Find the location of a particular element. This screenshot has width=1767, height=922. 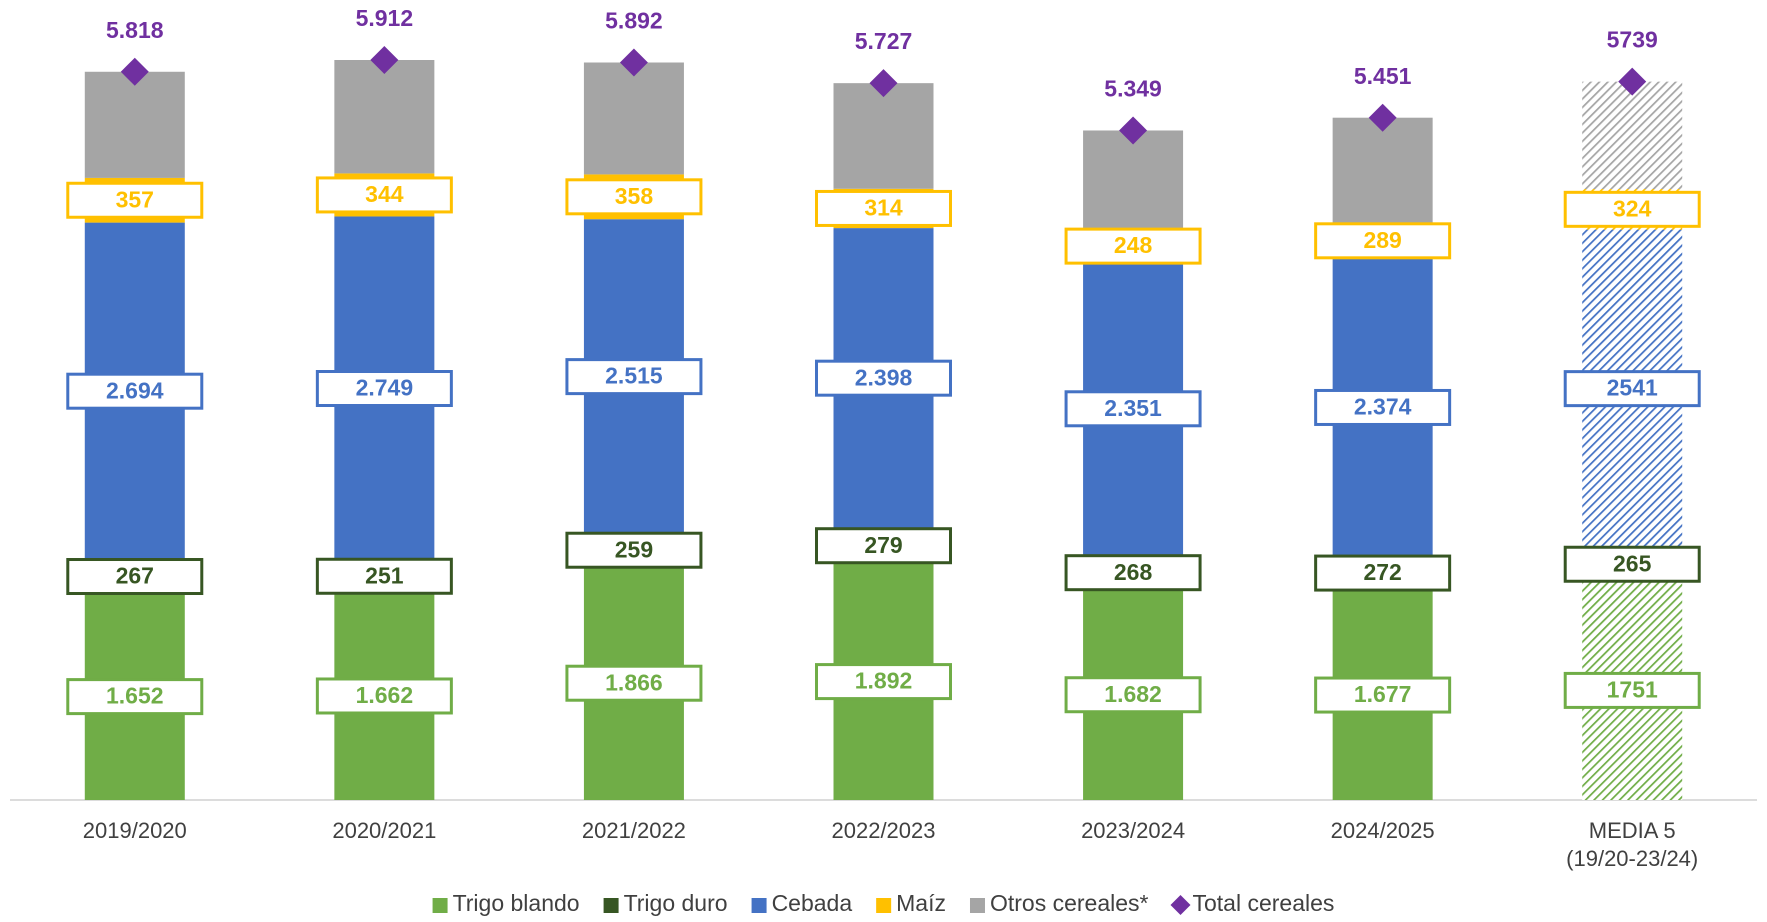

data-label: 344 is located at coordinates (384, 194).